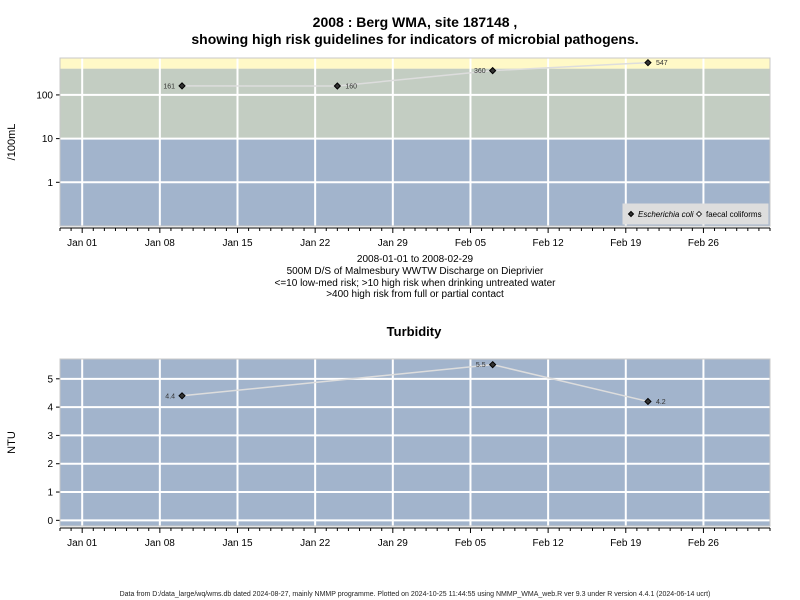 Image resolution: width=800 pixels, height=600 pixels. I want to click on data-label: 4.4, so click(170, 396).